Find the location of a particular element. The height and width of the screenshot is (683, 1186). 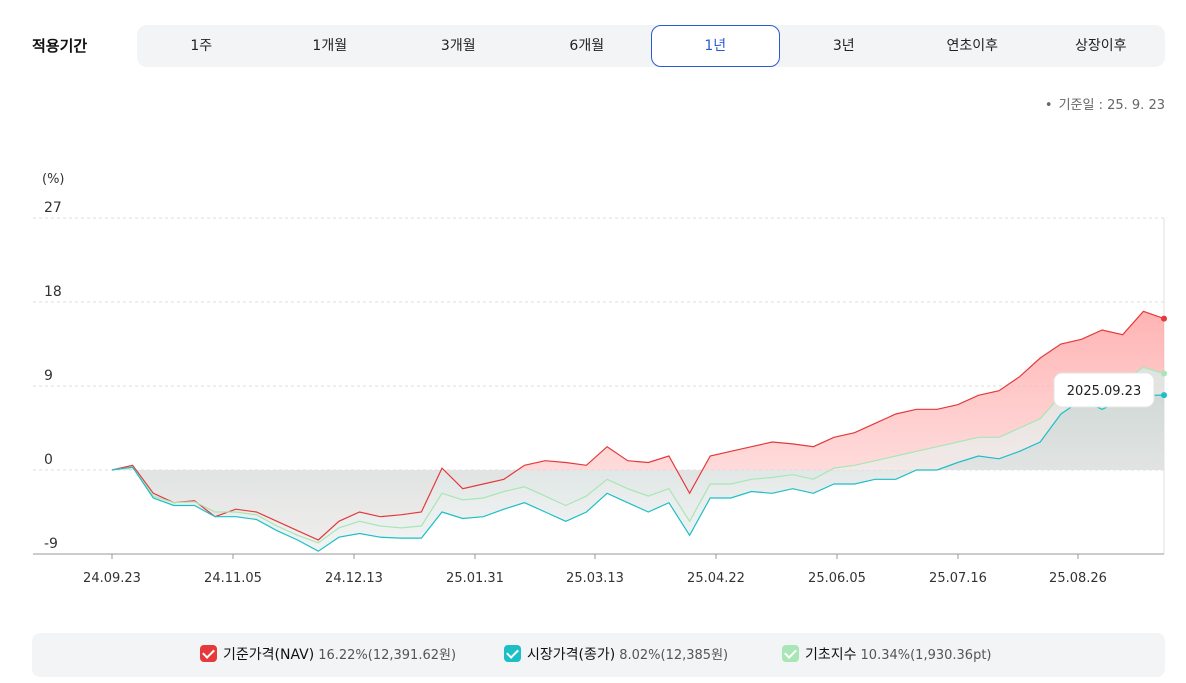

x-tick-label: 25.07.16 is located at coordinates (958, 578).